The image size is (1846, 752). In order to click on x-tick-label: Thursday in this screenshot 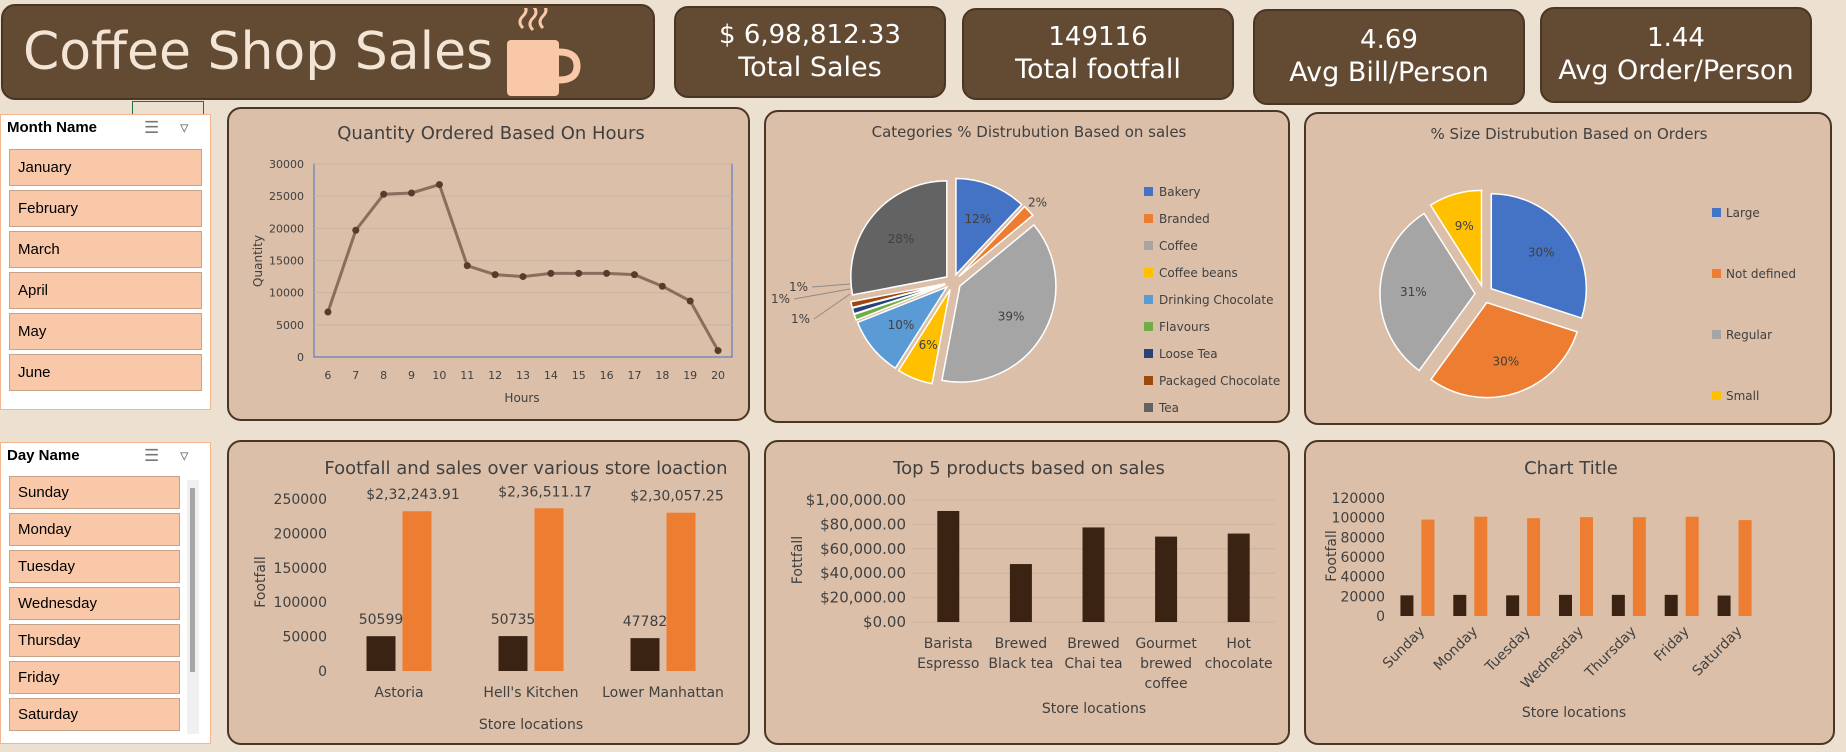, I will do `click(1611, 653)`.